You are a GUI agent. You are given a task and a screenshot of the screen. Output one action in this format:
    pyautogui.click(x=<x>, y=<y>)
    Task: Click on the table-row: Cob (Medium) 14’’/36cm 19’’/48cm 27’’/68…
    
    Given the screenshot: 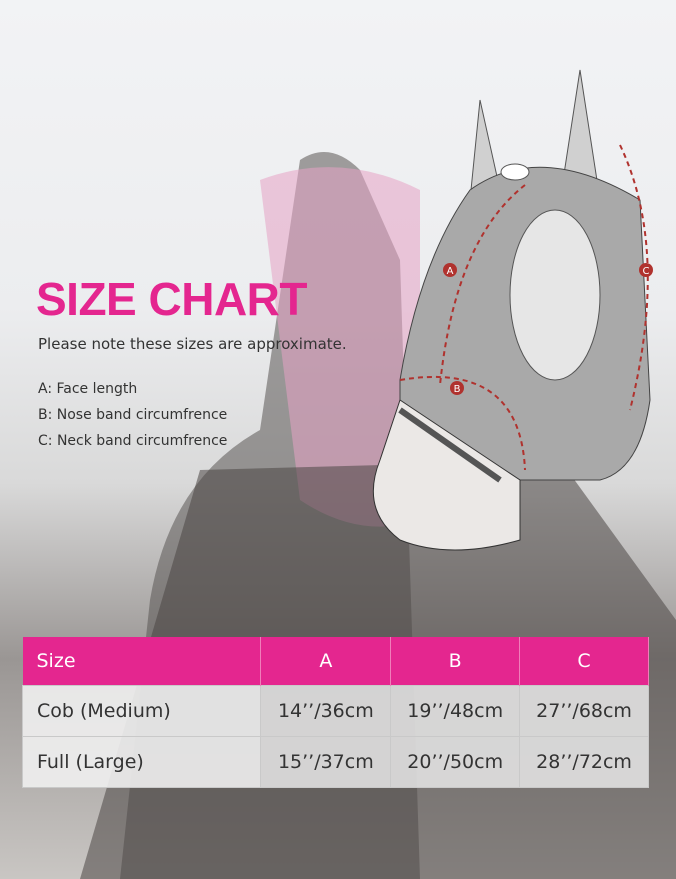 What is the action you would take?
    pyautogui.click(x=335, y=711)
    